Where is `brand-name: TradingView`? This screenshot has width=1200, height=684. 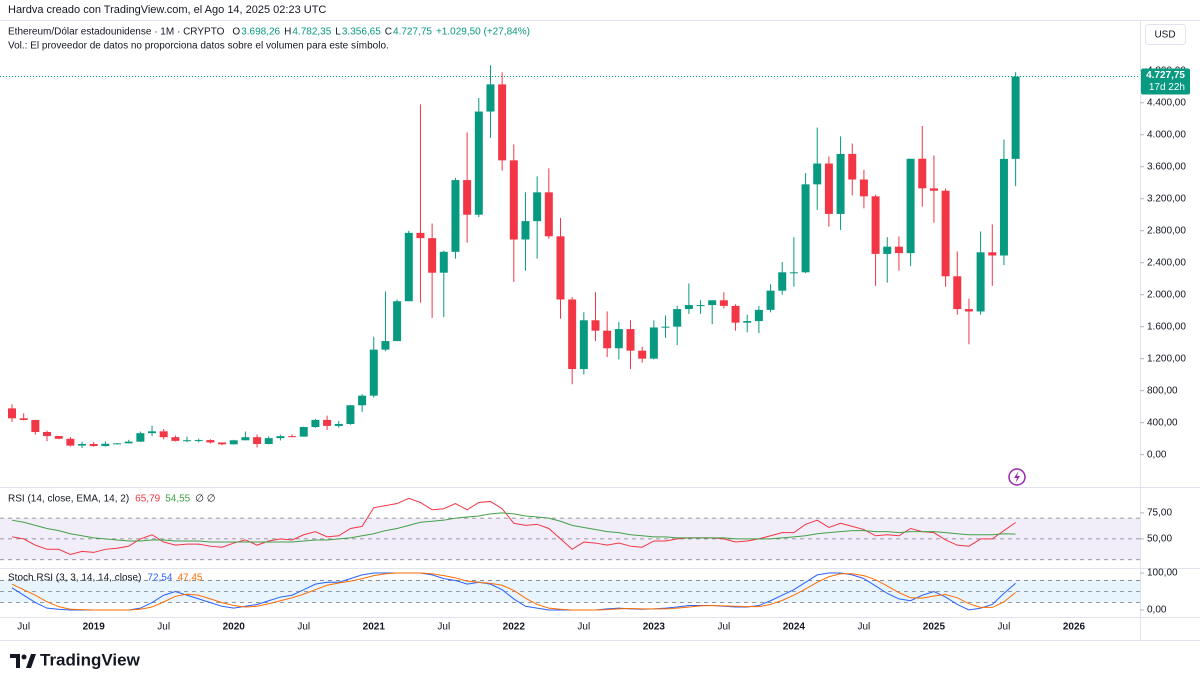
brand-name: TradingView is located at coordinates (90, 659).